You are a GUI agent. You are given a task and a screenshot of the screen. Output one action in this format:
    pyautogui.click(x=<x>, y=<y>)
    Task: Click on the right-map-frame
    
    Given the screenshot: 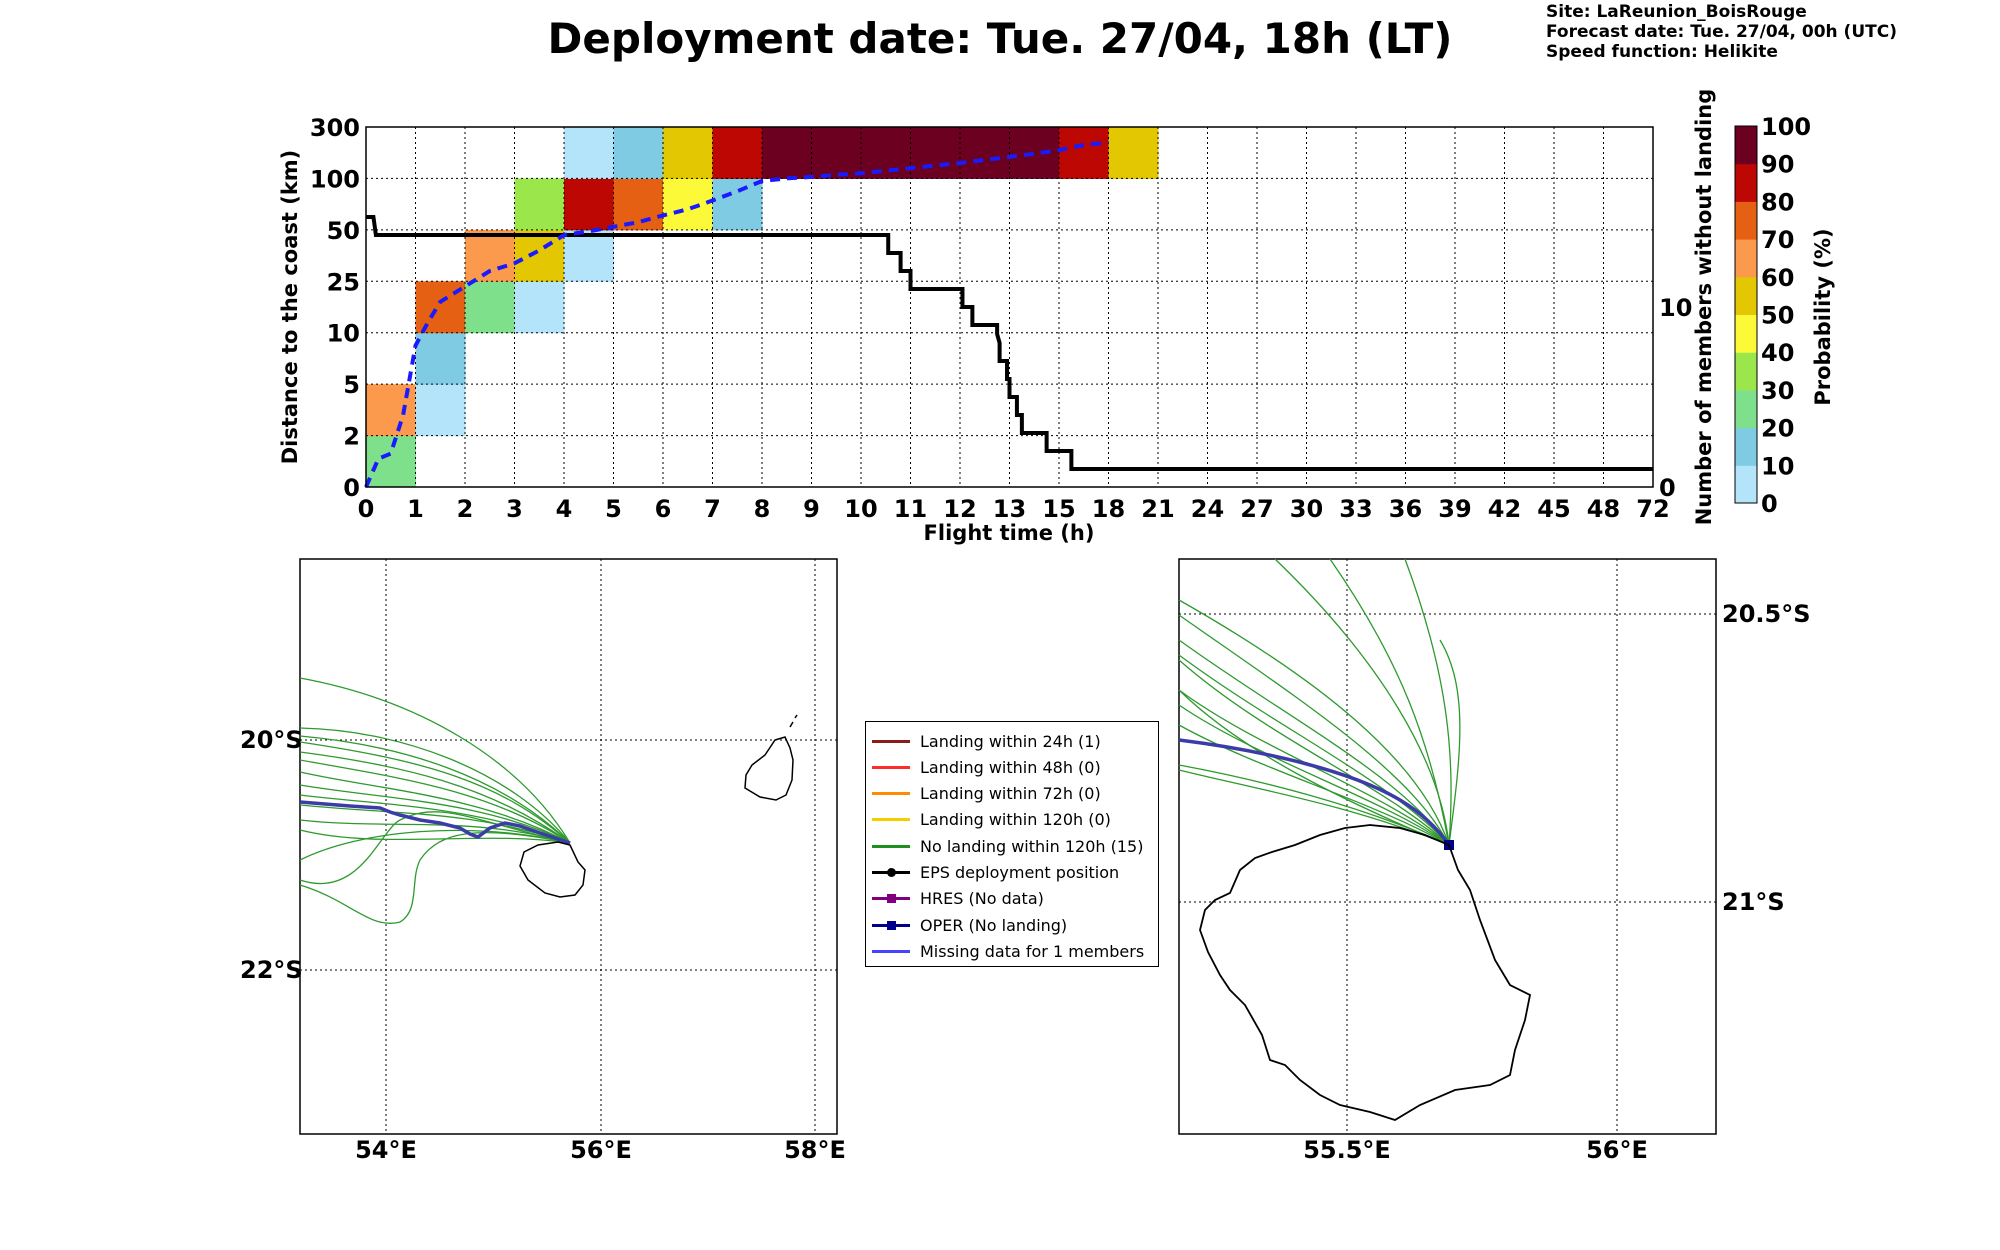 What is the action you would take?
    pyautogui.click(x=1447, y=846)
    